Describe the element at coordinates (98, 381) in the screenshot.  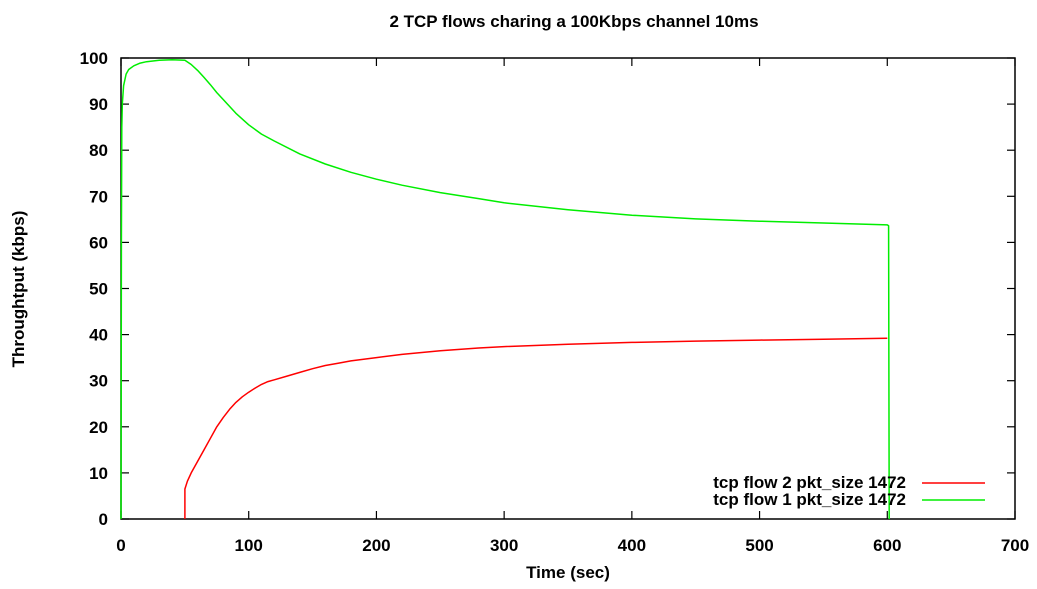
I see `y-tick-label: 30` at that location.